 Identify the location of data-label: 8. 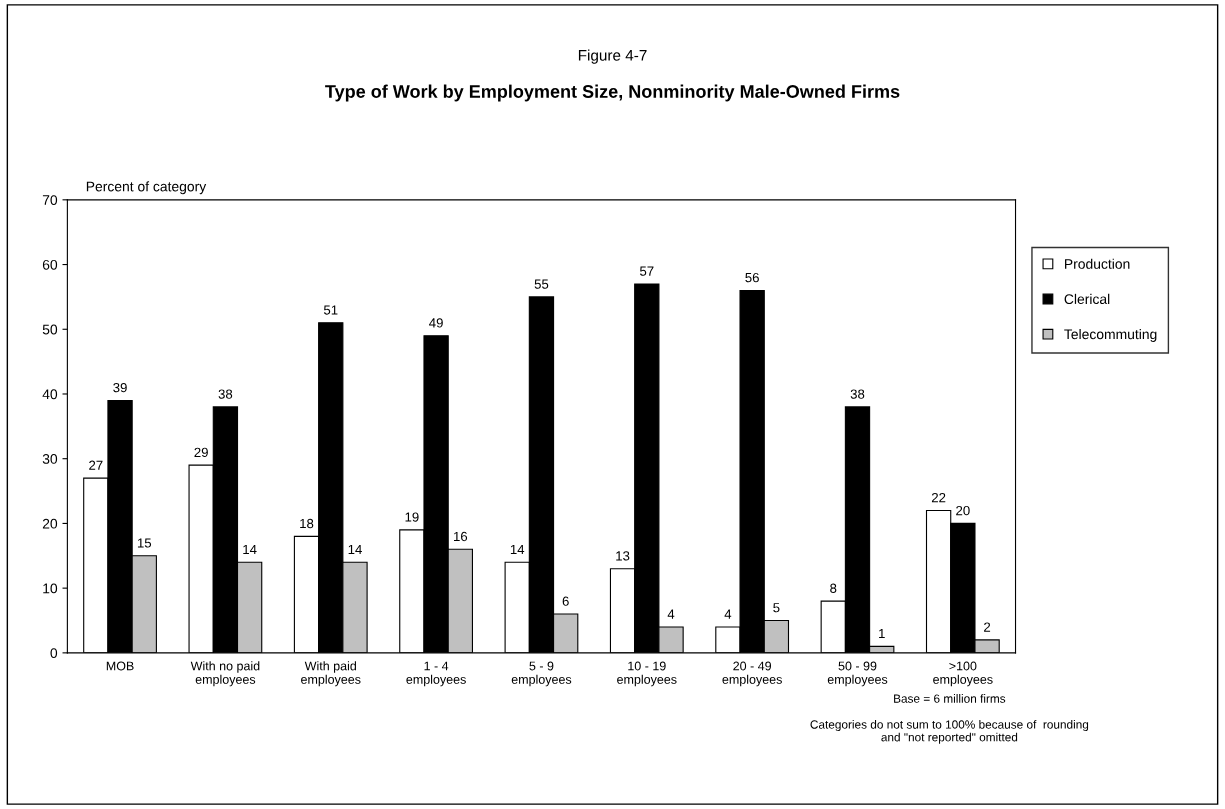
(833, 588).